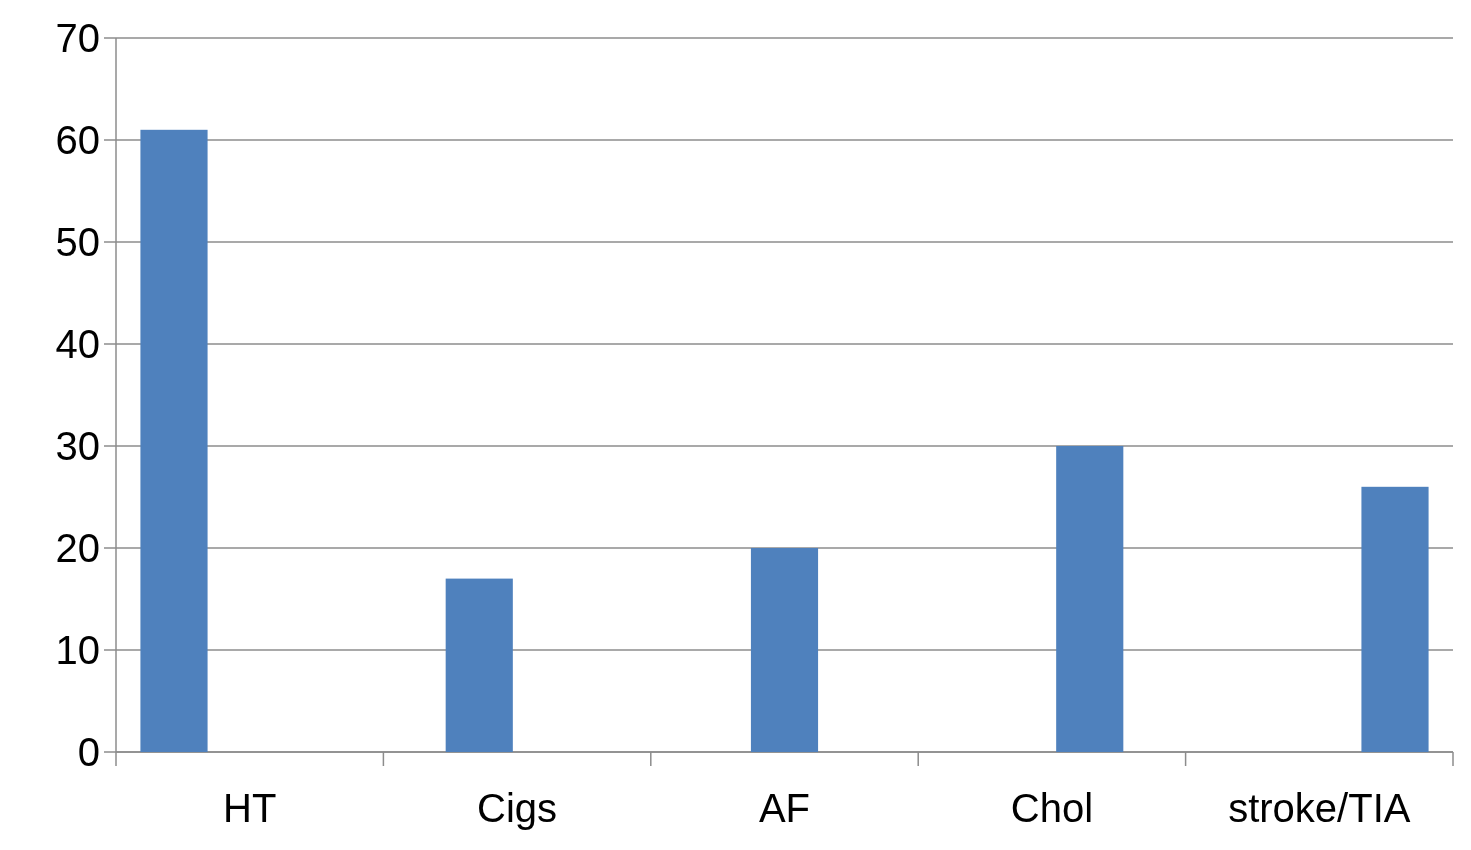  Describe the element at coordinates (88, 752) in the screenshot. I see `y-tick-label: 0` at that location.